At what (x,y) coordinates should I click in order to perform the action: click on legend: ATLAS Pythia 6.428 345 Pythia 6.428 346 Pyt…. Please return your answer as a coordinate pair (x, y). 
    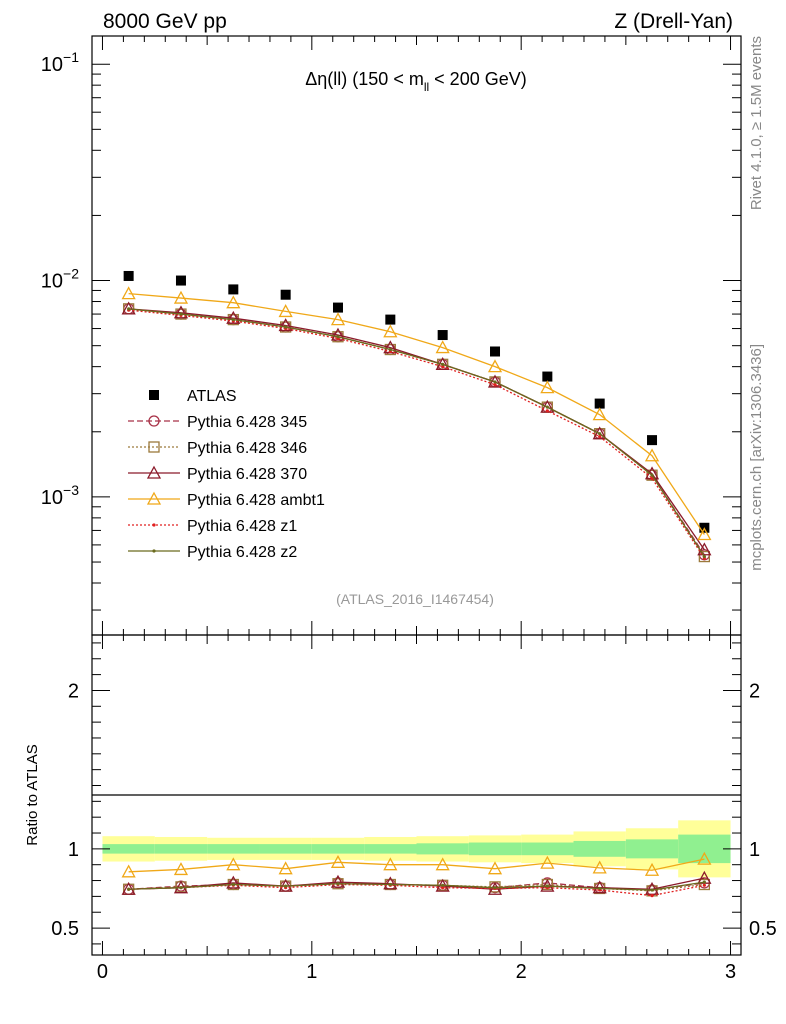
    Looking at the image, I should click on (226, 474).